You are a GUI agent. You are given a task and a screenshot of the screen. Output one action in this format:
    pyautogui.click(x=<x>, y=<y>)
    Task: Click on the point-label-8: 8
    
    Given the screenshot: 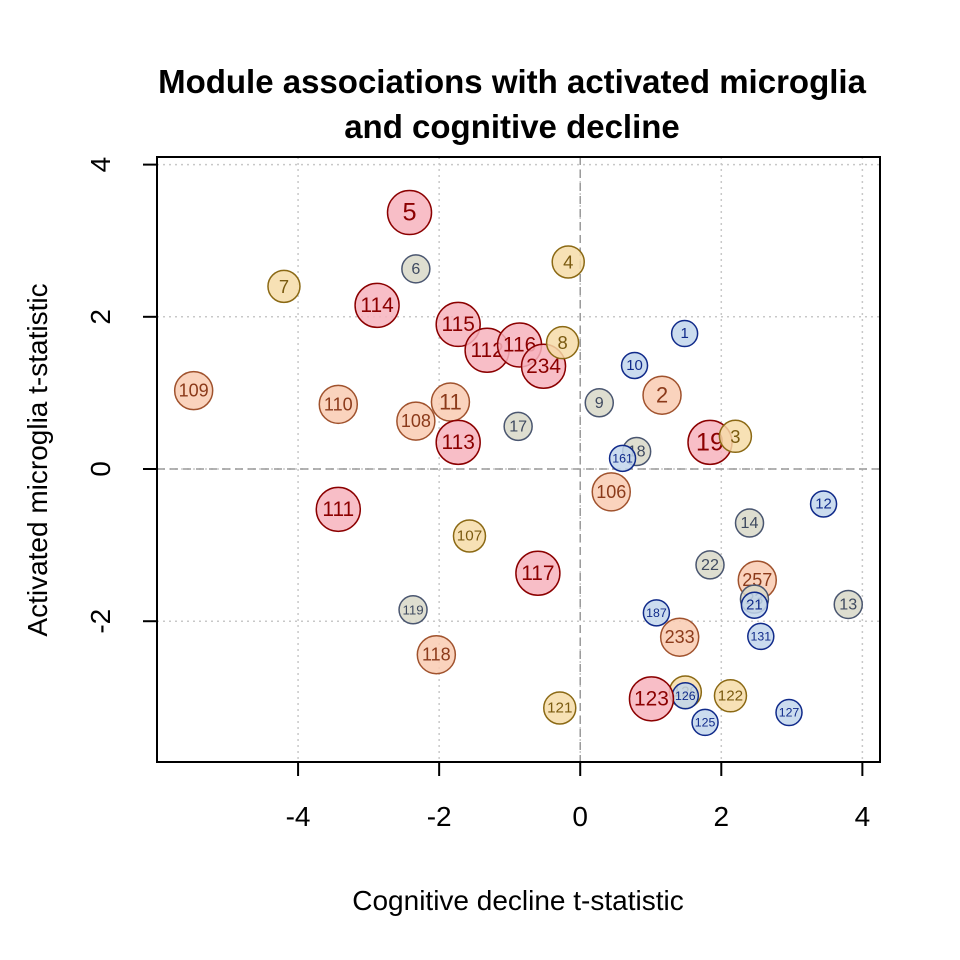 What is the action you would take?
    pyautogui.click(x=562, y=342)
    